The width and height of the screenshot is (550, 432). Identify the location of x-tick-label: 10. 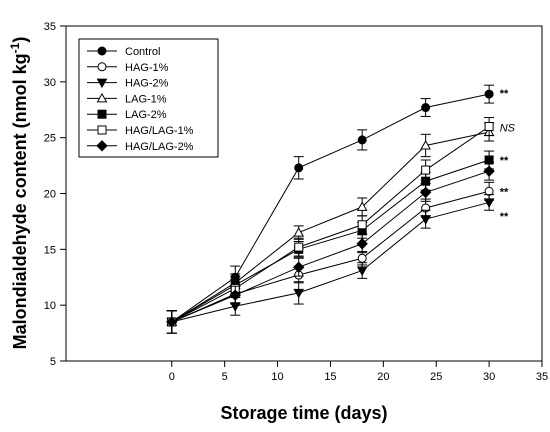
(277, 377).